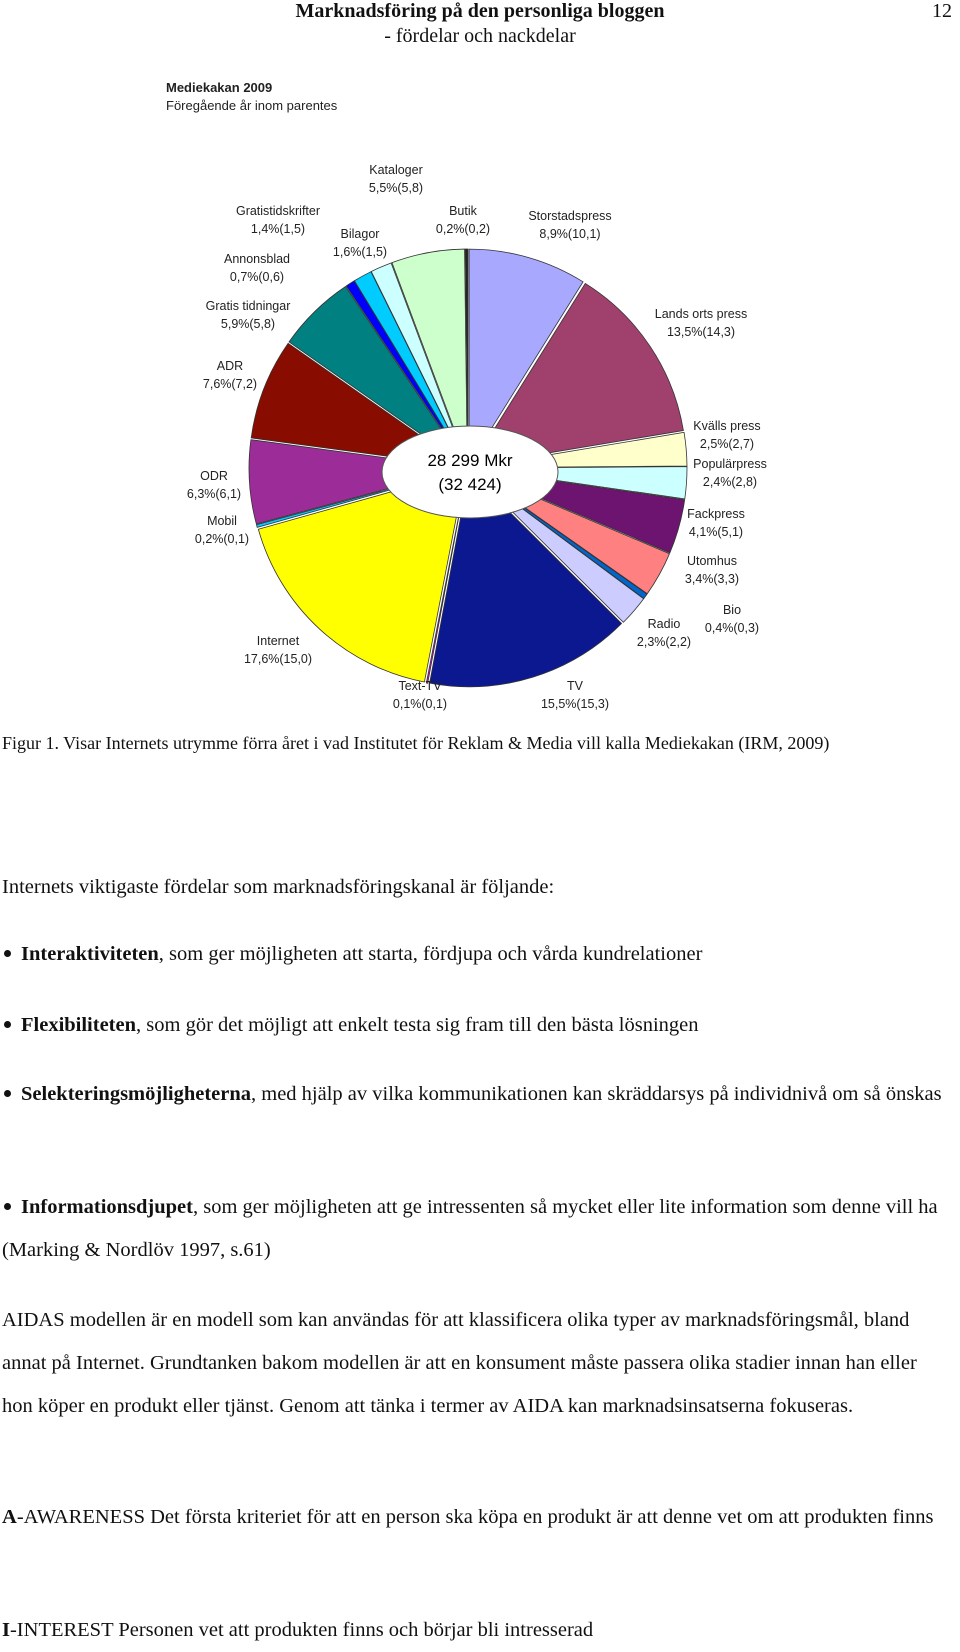 The height and width of the screenshot is (1652, 960). What do you see at coordinates (469, 484) in the screenshot?
I see `center-text: (32 424)` at bounding box center [469, 484].